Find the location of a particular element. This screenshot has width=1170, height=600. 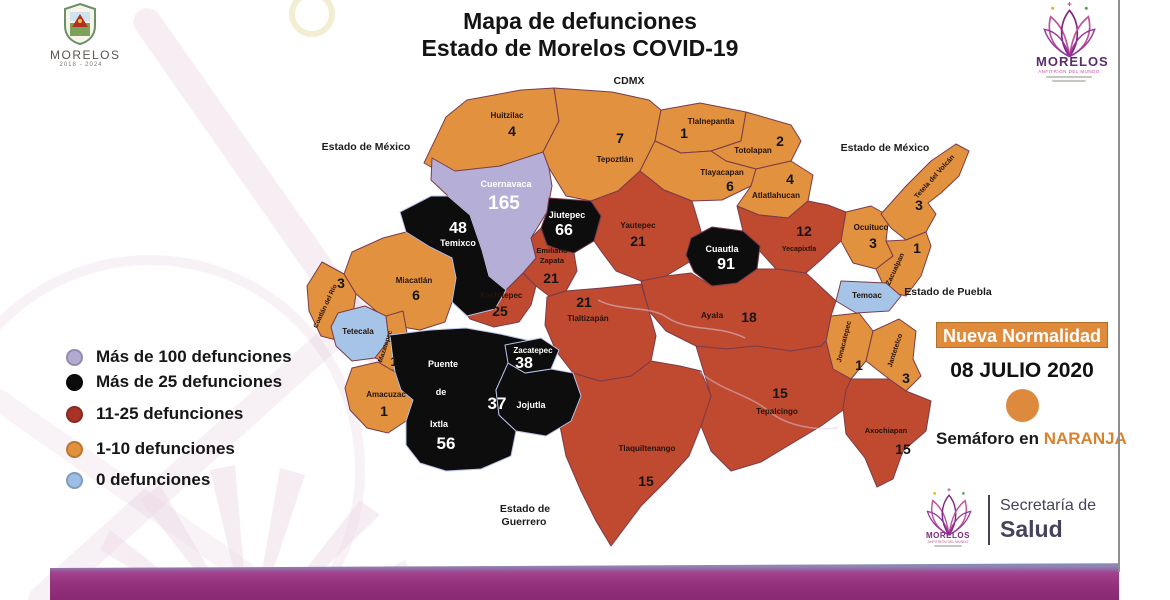

footer-morelos-tagline: ANFITRIÓN DEL MUNDO is located at coordinates (948, 542).